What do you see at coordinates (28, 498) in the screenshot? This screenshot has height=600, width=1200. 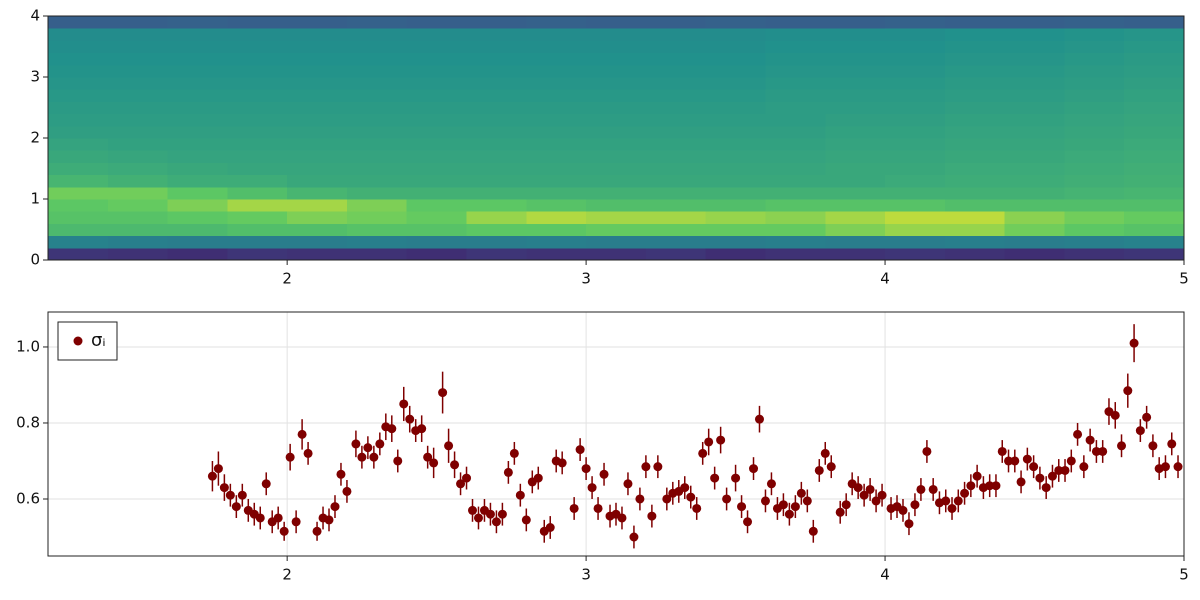 I see `y-tick-label: 0.6` at bounding box center [28, 498].